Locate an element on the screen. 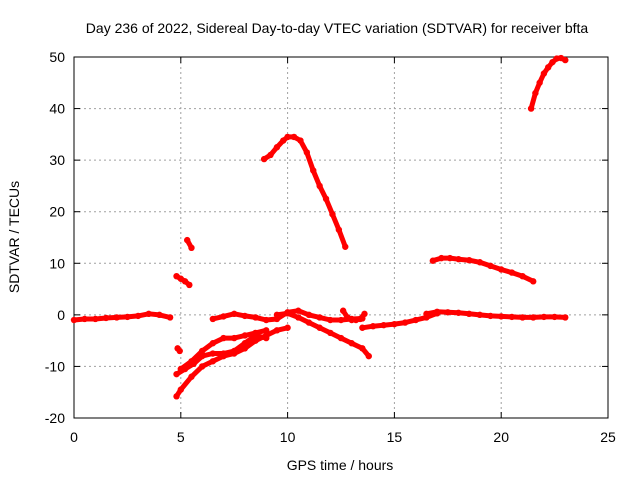 This screenshot has height=480, width=640. x-tick-label: 15 is located at coordinates (395, 437).